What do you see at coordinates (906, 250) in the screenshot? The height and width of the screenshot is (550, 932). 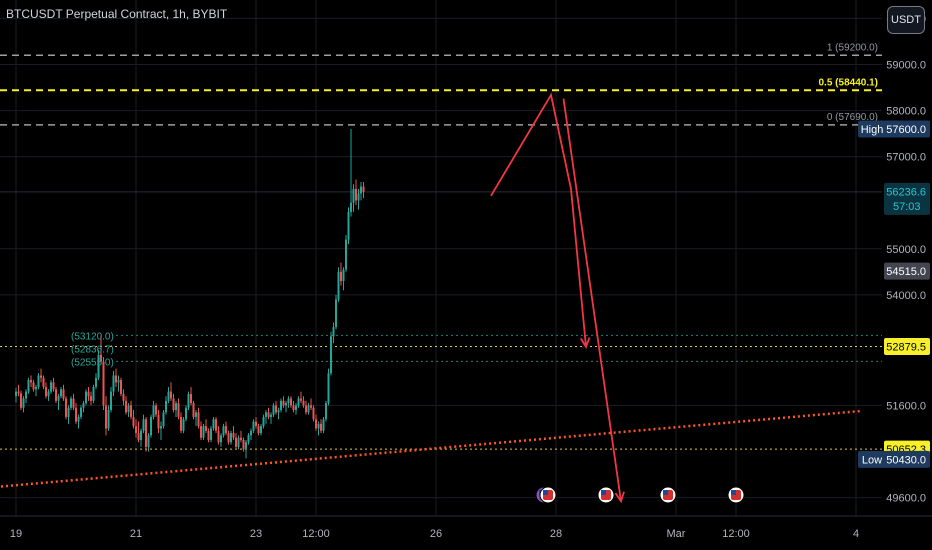 I see `price-tick-label: 55000.0` at bounding box center [906, 250].